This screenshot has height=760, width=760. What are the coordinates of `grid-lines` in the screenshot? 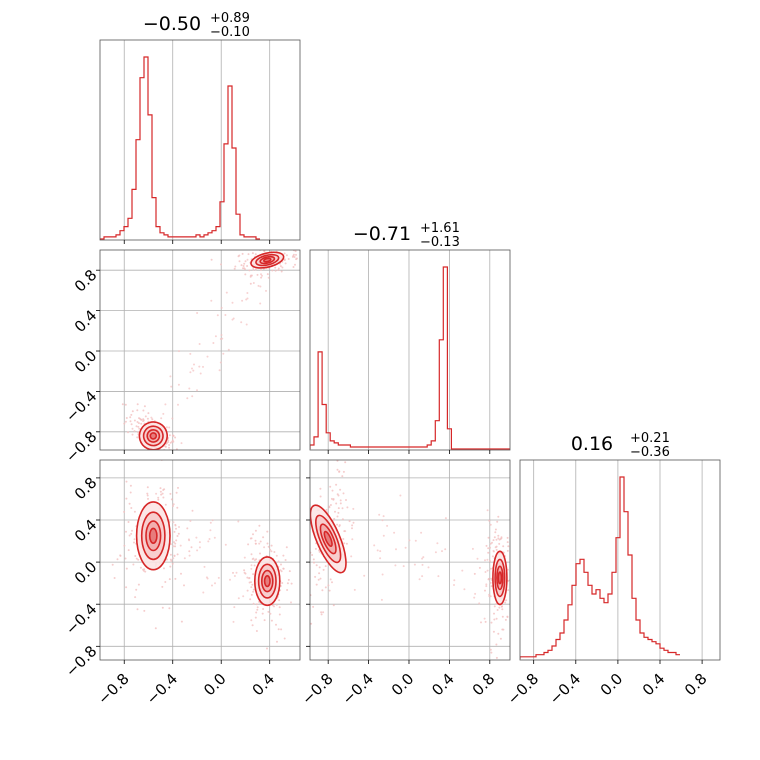 It's located at (197, 140).